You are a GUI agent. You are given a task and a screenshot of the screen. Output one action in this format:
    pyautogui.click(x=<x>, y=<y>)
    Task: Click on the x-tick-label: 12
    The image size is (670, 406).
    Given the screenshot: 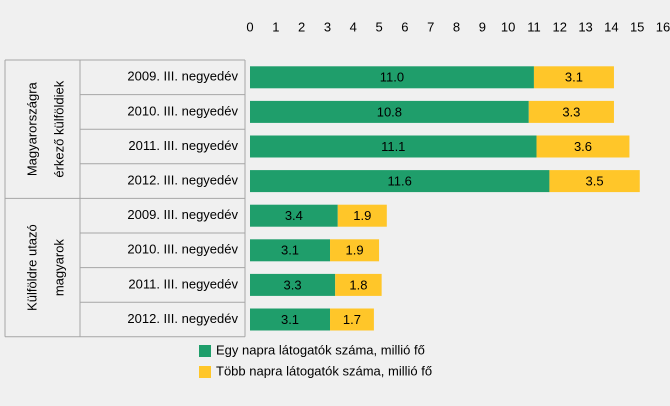 What is the action you would take?
    pyautogui.click(x=560, y=26)
    